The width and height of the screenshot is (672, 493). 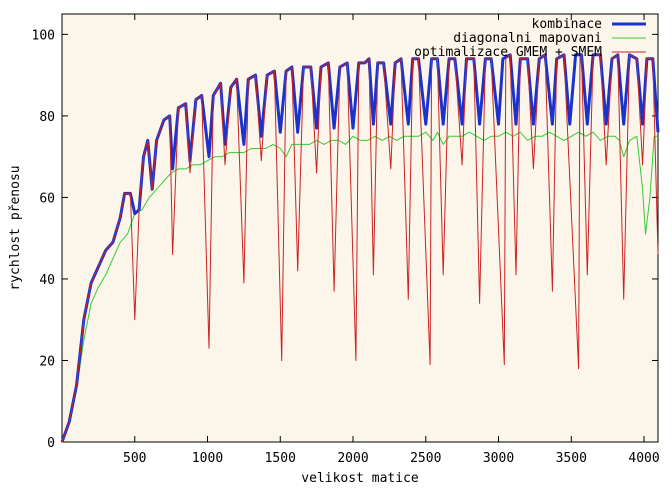 I want to click on x-tick-label: 1000, so click(x=207, y=458).